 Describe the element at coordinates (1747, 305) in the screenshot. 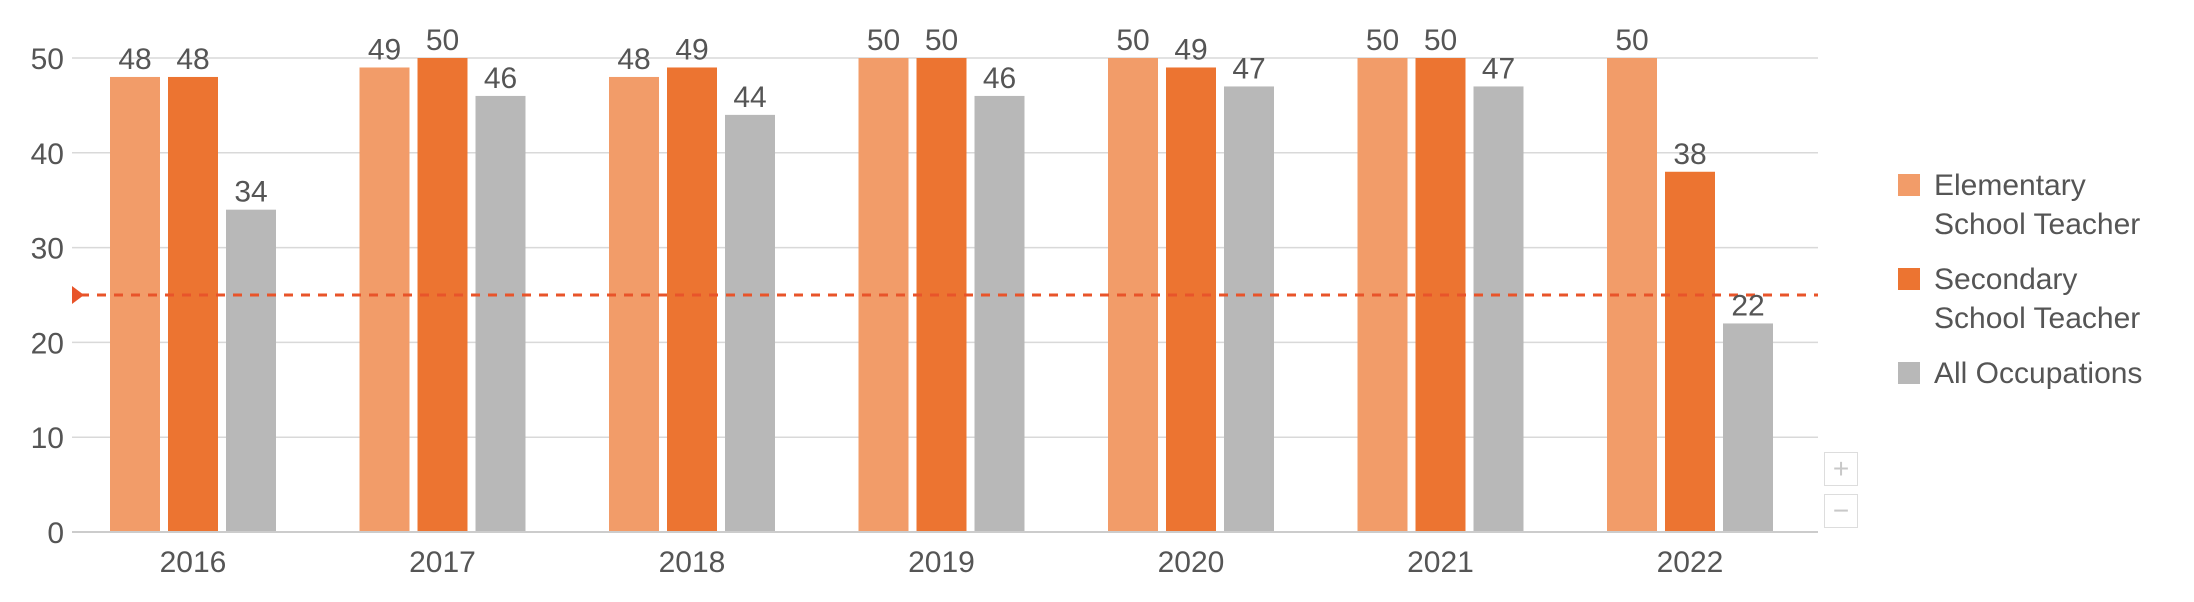

I see `data-label: 22` at that location.